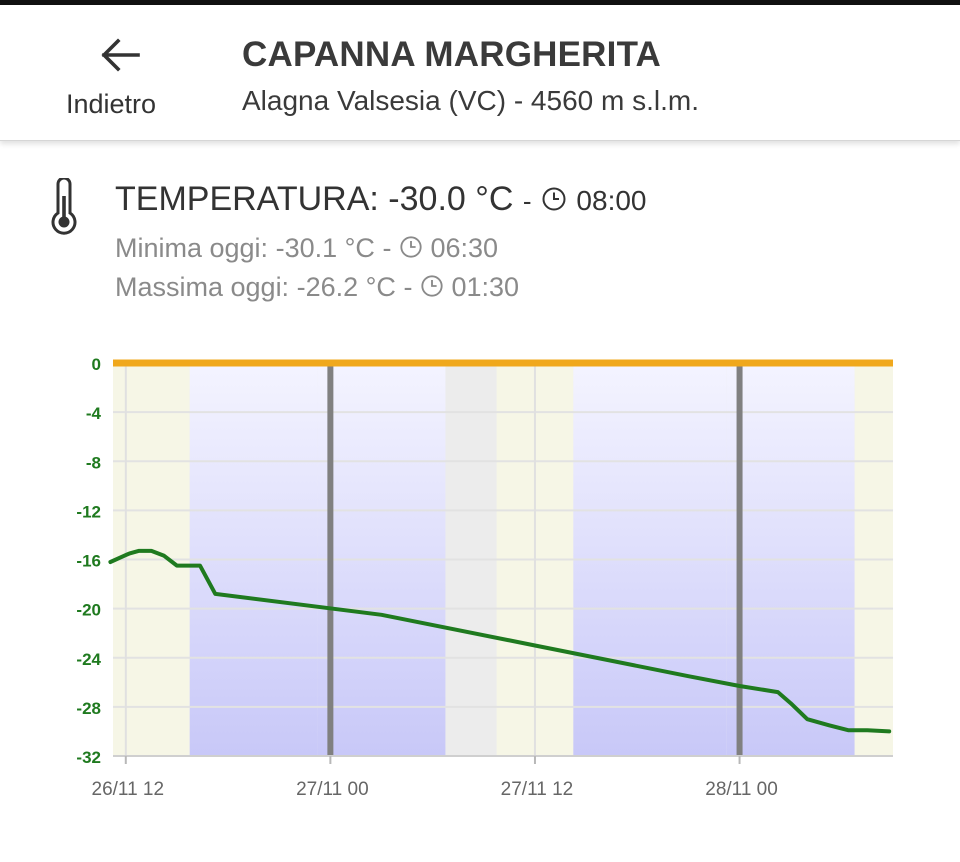 This screenshot has height=862, width=960. What do you see at coordinates (381, 199) in the screenshot?
I see `current-temperature: TEMPERATURA: -30.0 °C - 08:00` at bounding box center [381, 199].